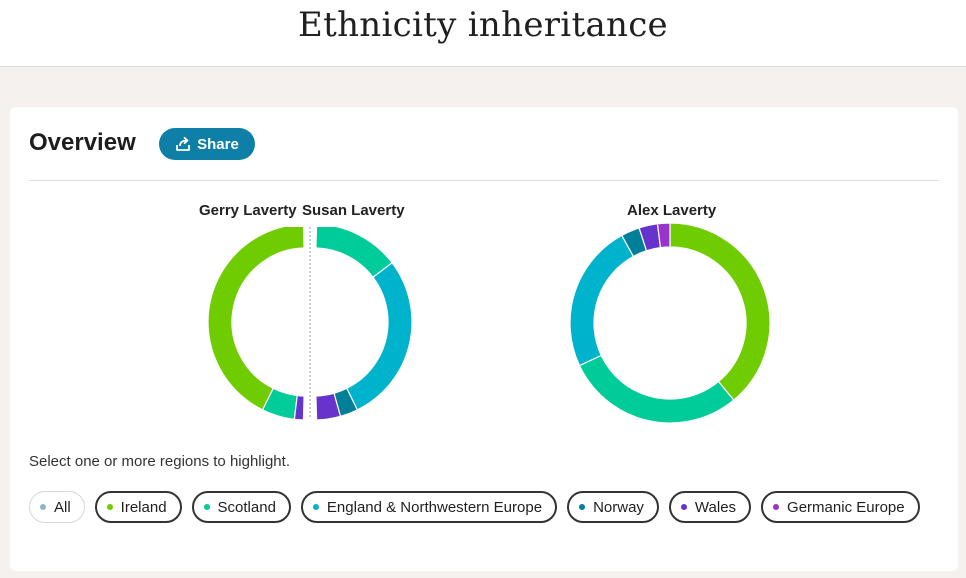 The height and width of the screenshot is (578, 966). Describe the element at coordinates (354, 253) in the screenshot. I see `susan-segment-scotland` at that location.